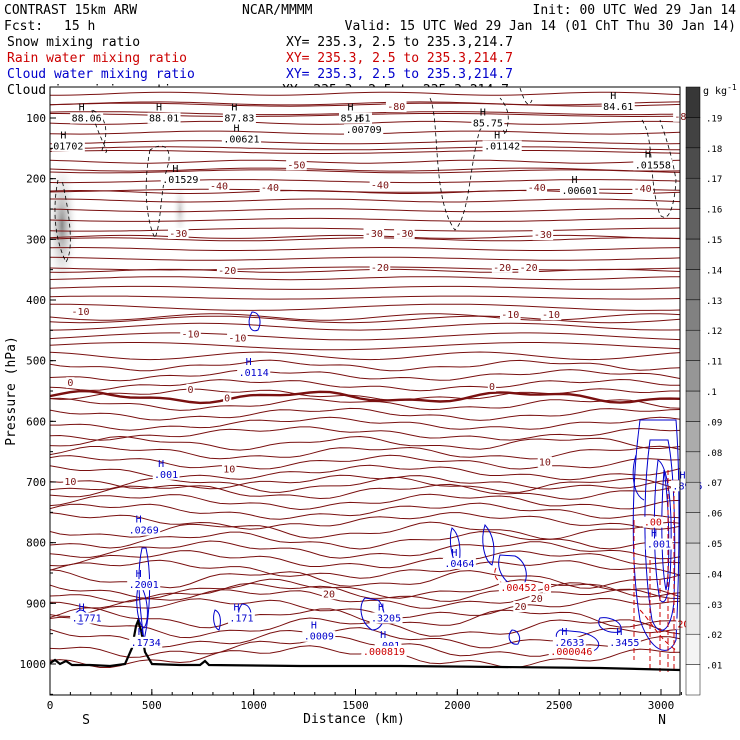  I want to click on colorbar-tick-label: .17, so click(714, 180).